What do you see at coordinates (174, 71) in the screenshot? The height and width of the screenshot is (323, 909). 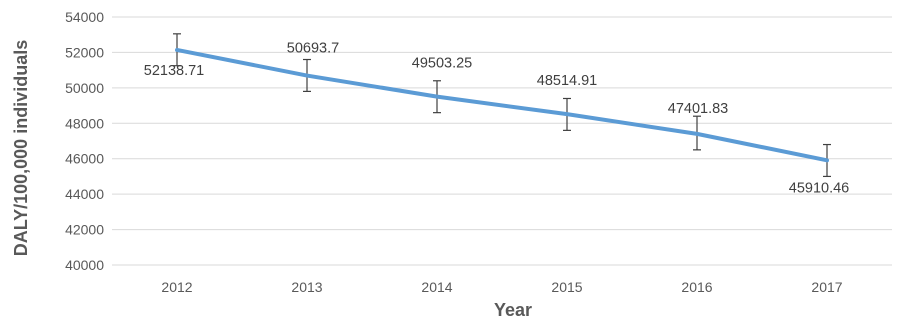 I see `data-label: 52138.71` at bounding box center [174, 71].